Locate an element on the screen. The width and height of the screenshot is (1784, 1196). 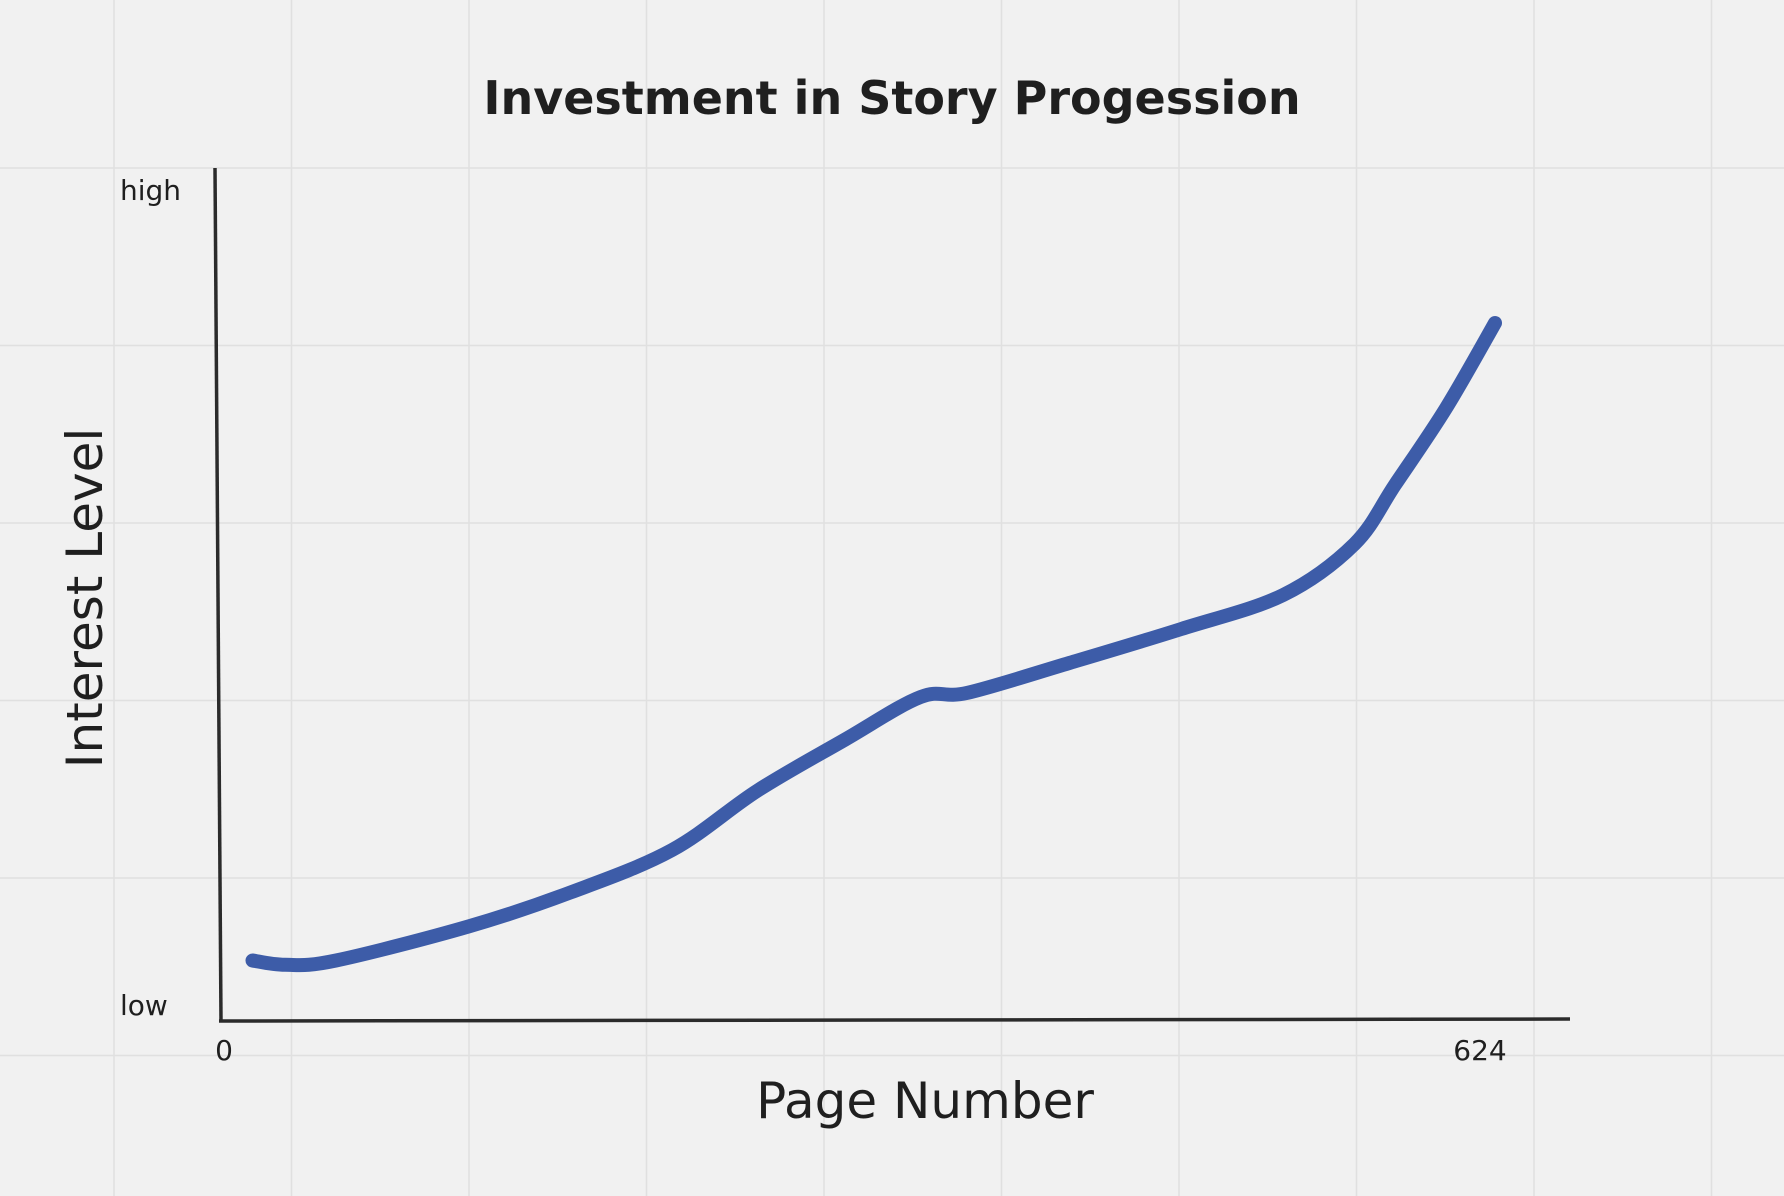
x-tick-label-end: 624 is located at coordinates (1479, 1050).